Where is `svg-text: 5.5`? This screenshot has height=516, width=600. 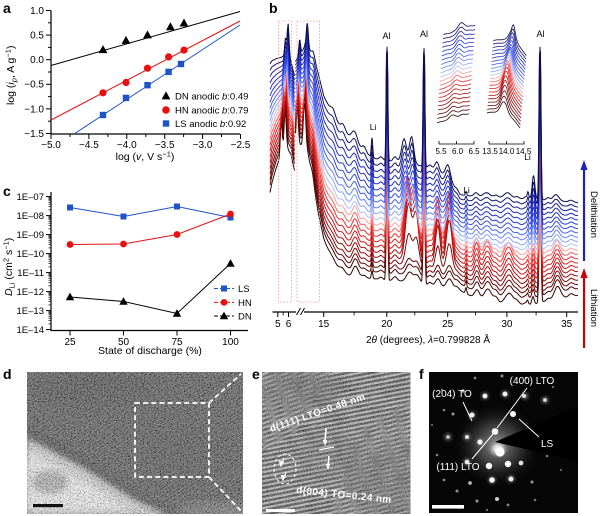
svg-text: 5.5 is located at coordinates (441, 151).